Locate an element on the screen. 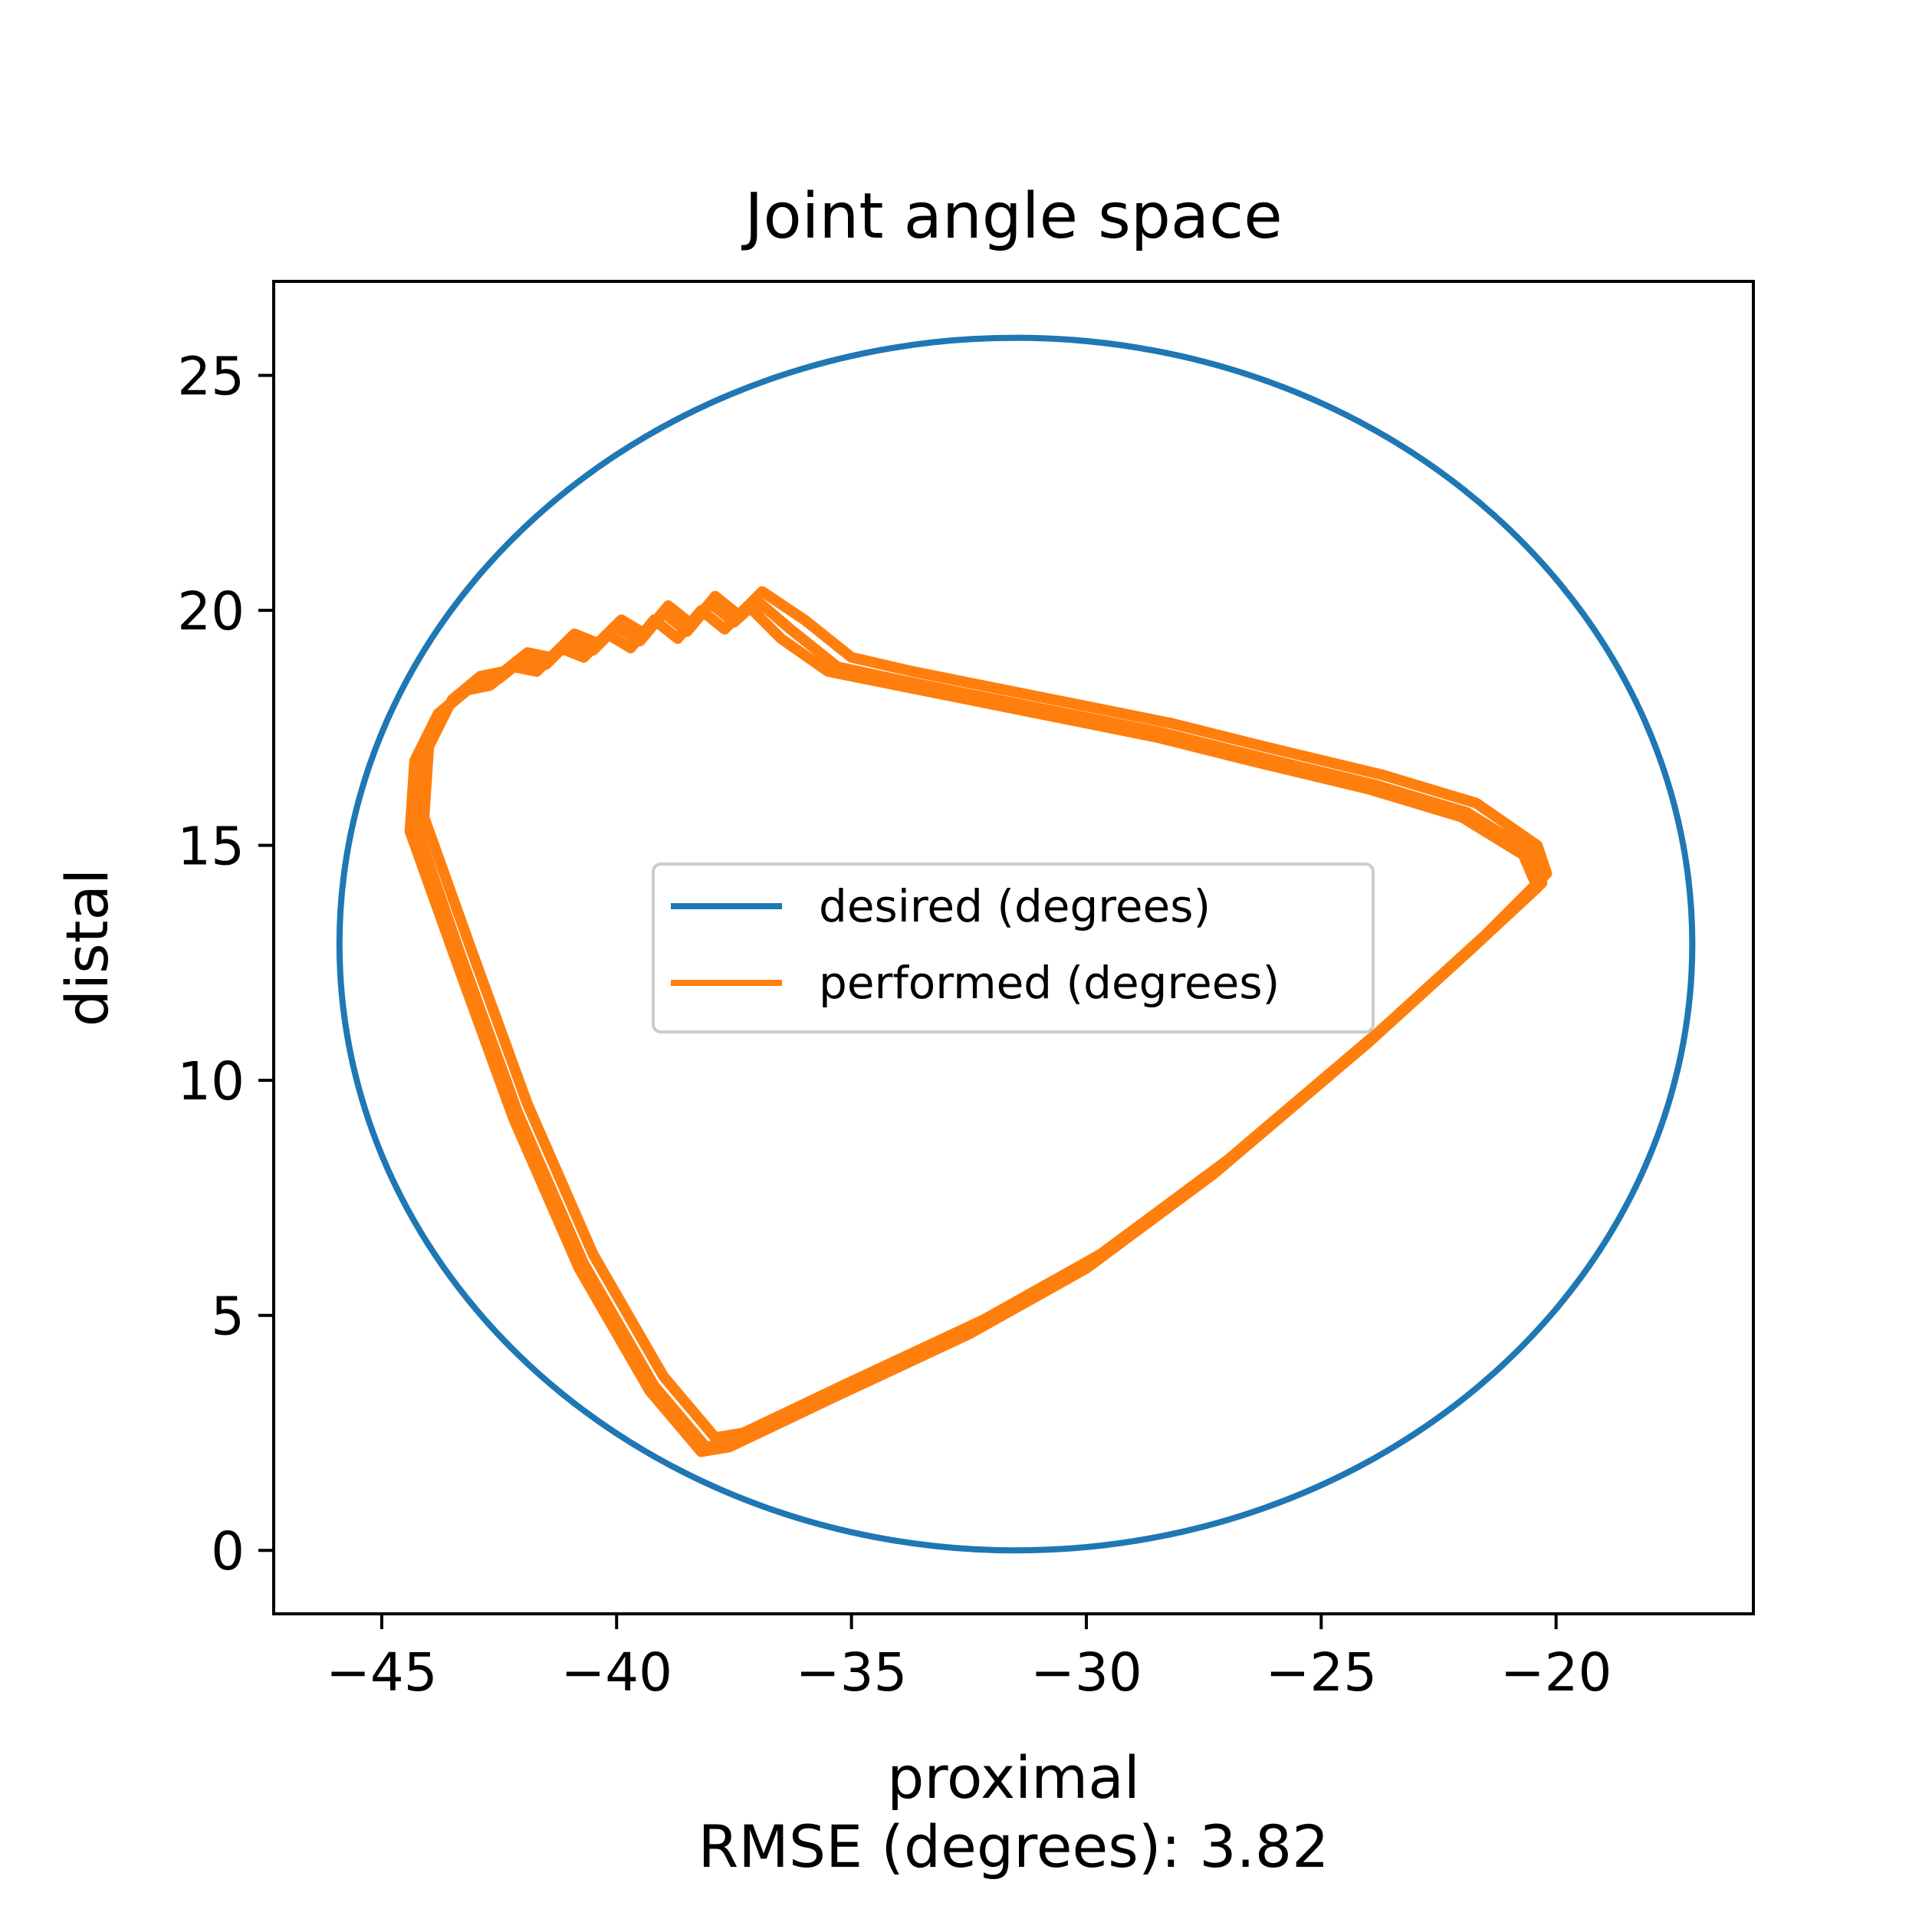  legend-box is located at coordinates (1014, 948).